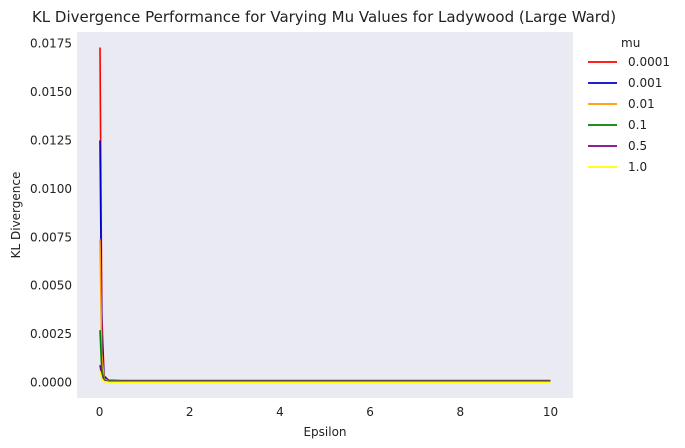 Image resolution: width=685 pixels, height=448 pixels. What do you see at coordinates (16, 215) in the screenshot?
I see `y-axis-label: KL Divergence` at bounding box center [16, 215].